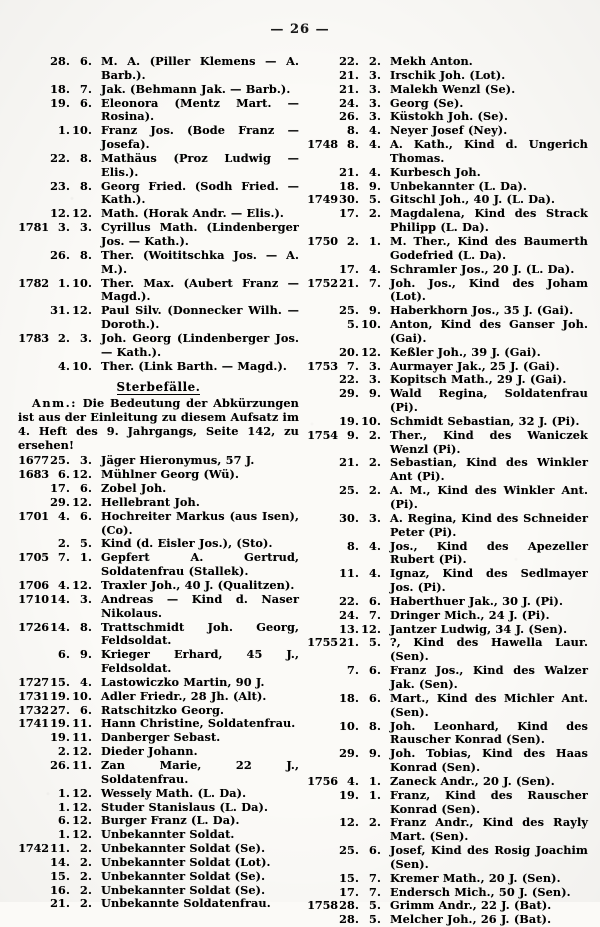  Describe the element at coordinates (183, 681) in the screenshot. I see `entry-text: Lastowiczko Martin, 90 J.` at that location.